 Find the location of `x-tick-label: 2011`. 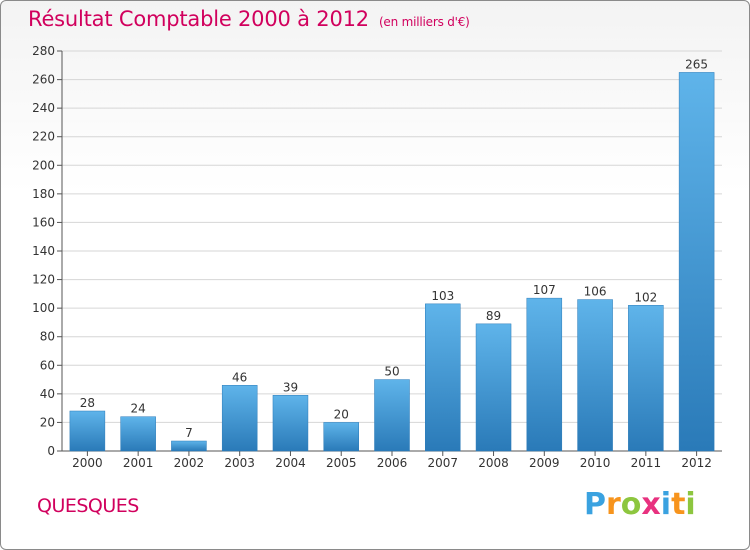

x-tick-label: 2011 is located at coordinates (646, 463).